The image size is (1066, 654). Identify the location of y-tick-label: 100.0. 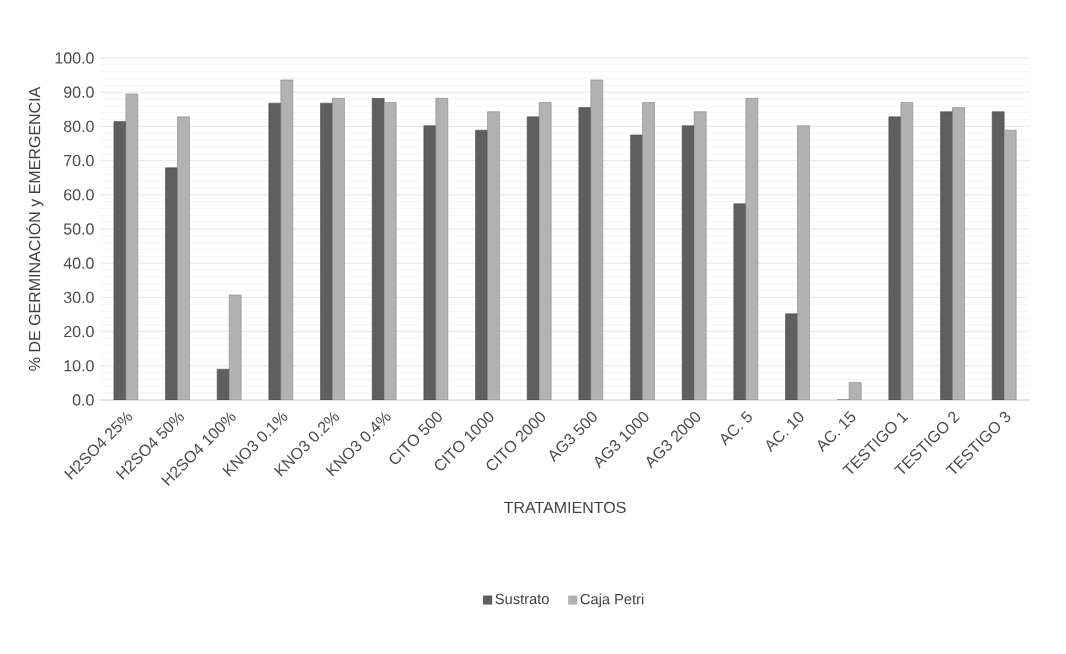
(74, 58).